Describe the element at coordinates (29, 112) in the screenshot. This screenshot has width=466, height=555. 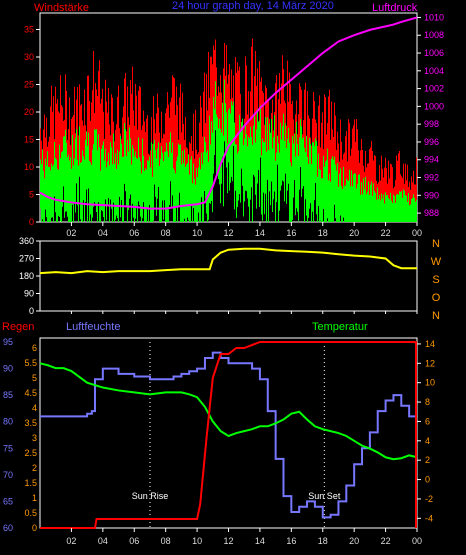
I see `wind-axis-label: 20` at that location.